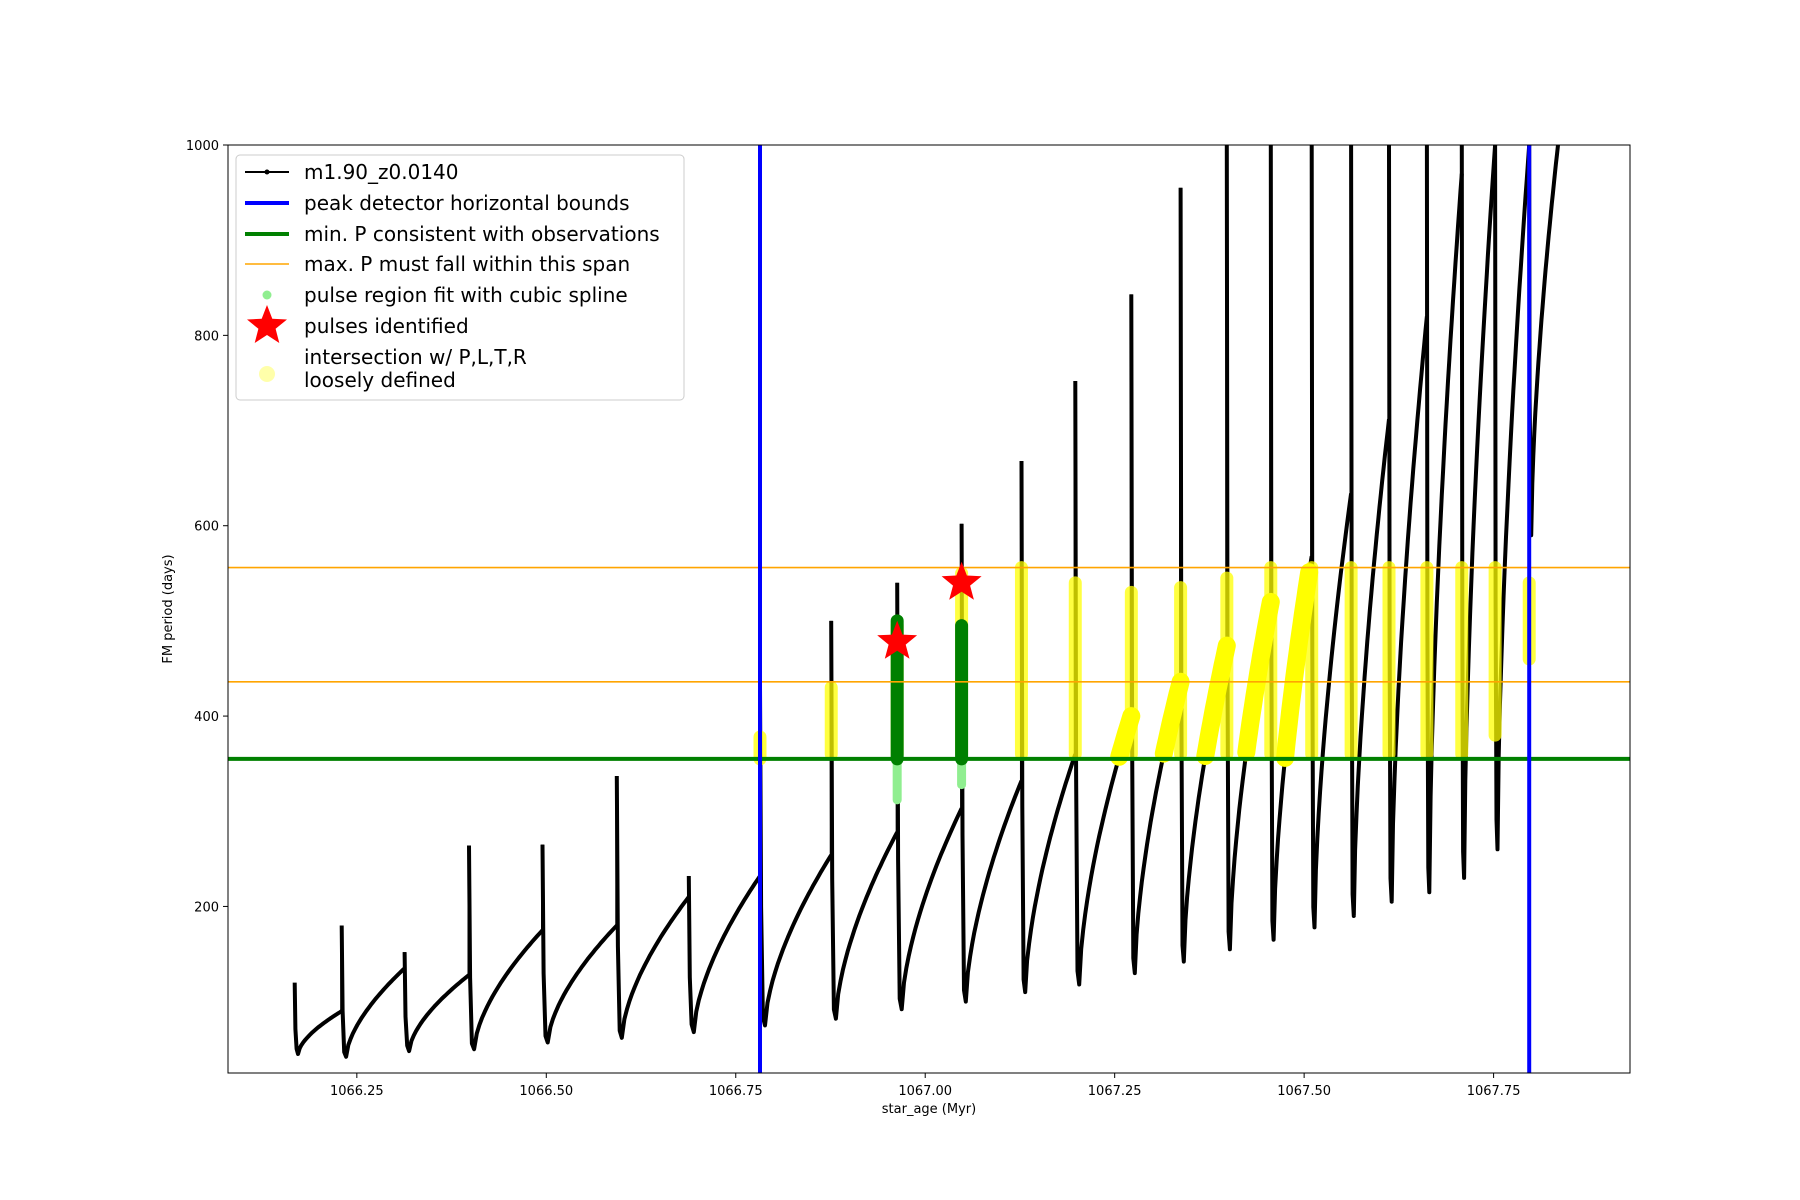 The width and height of the screenshot is (1800, 1200). I want to click on x-tick-label-3: 1067.00, so click(925, 1091).